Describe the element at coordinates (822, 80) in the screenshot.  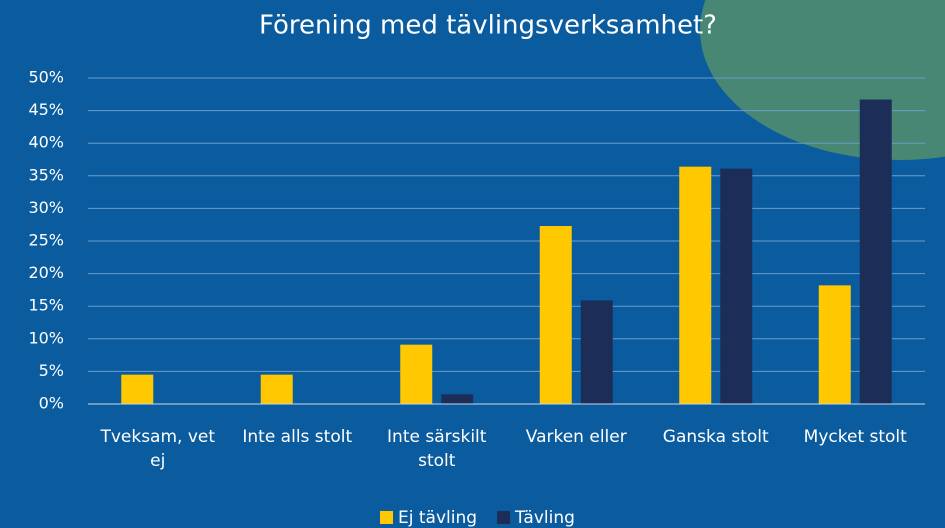
I see `decoration` at that location.